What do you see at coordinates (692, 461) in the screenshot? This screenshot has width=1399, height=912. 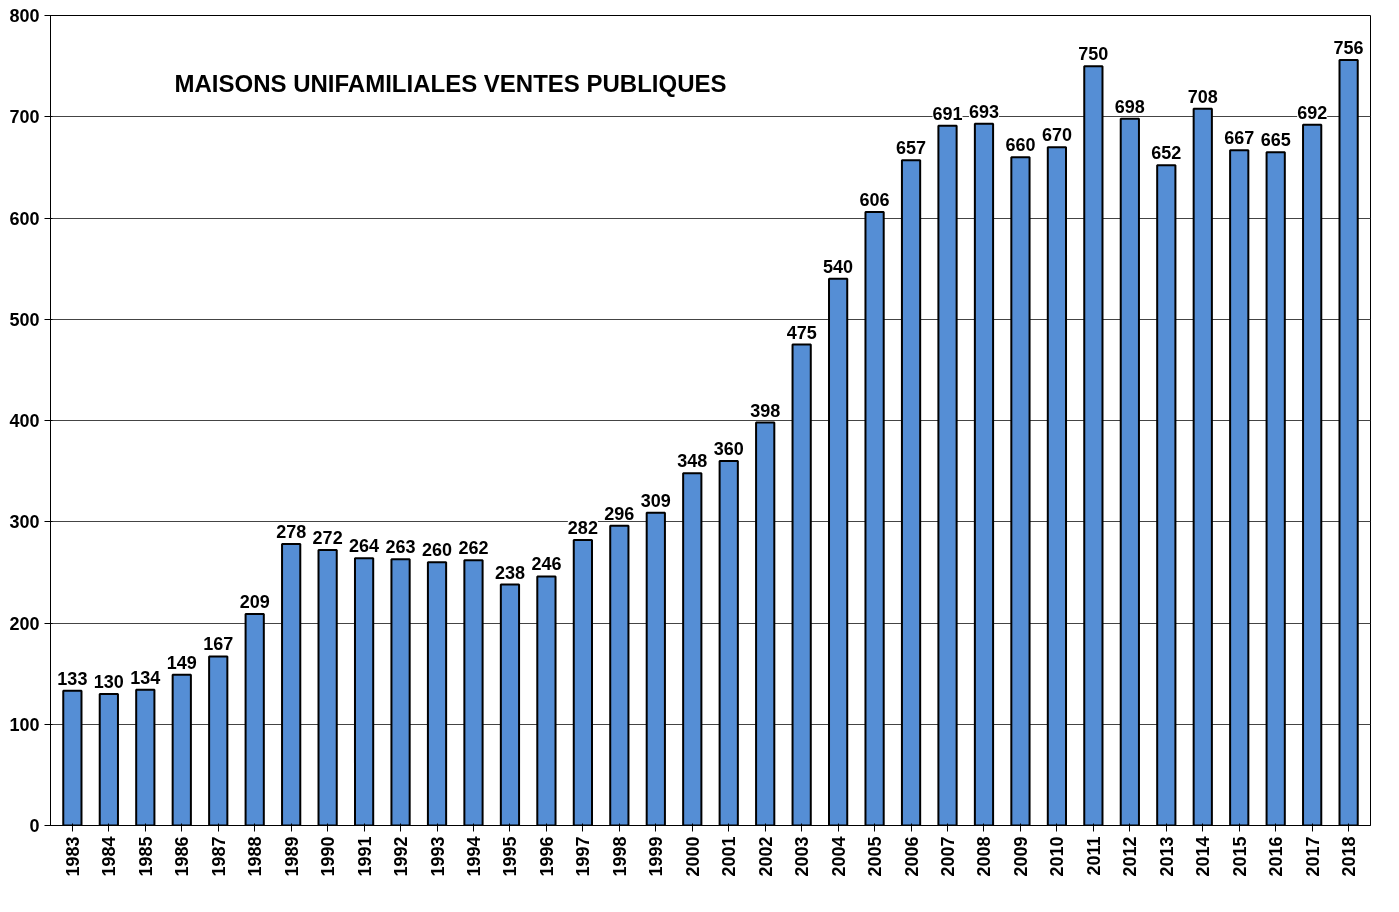 I see `data-label: 348` at bounding box center [692, 461].